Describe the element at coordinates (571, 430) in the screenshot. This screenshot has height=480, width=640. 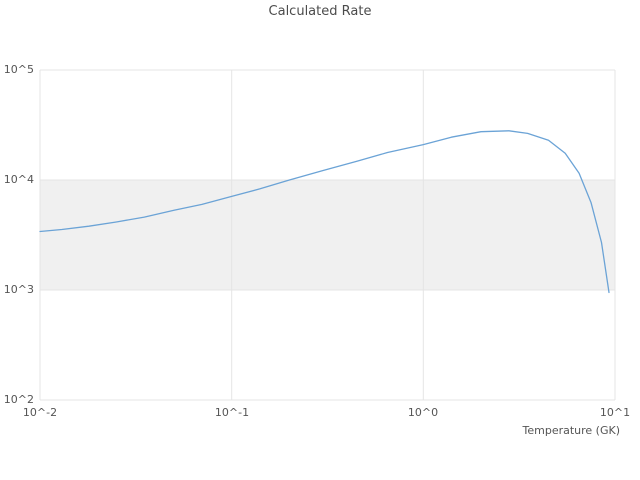
I see `x-axis-label: Temperature (GK)` at that location.